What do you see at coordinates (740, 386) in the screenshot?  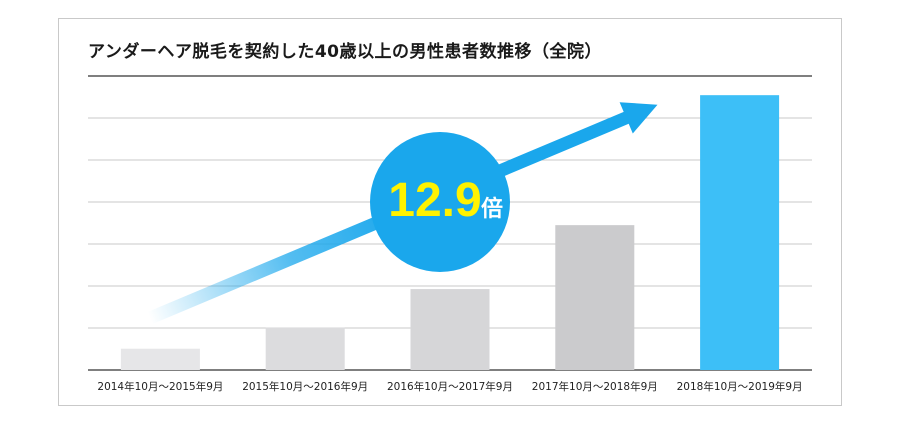 I see `x-tick-label: 2018年10月～2019年9月` at bounding box center [740, 386].